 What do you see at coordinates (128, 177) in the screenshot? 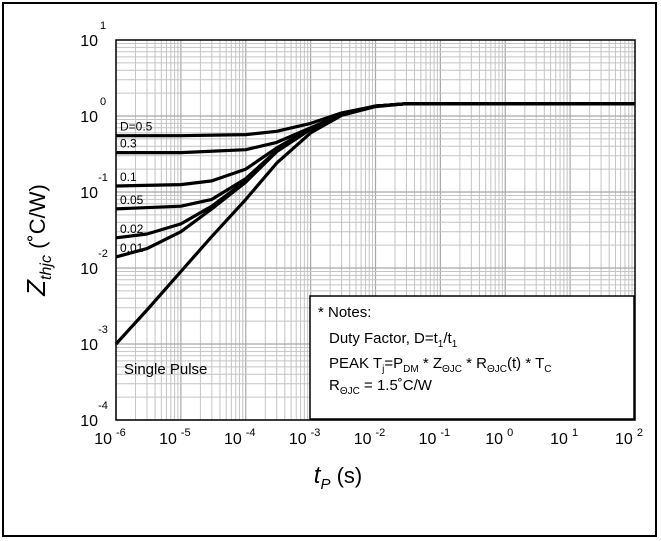
I see `series-label: 0.1` at bounding box center [128, 177].